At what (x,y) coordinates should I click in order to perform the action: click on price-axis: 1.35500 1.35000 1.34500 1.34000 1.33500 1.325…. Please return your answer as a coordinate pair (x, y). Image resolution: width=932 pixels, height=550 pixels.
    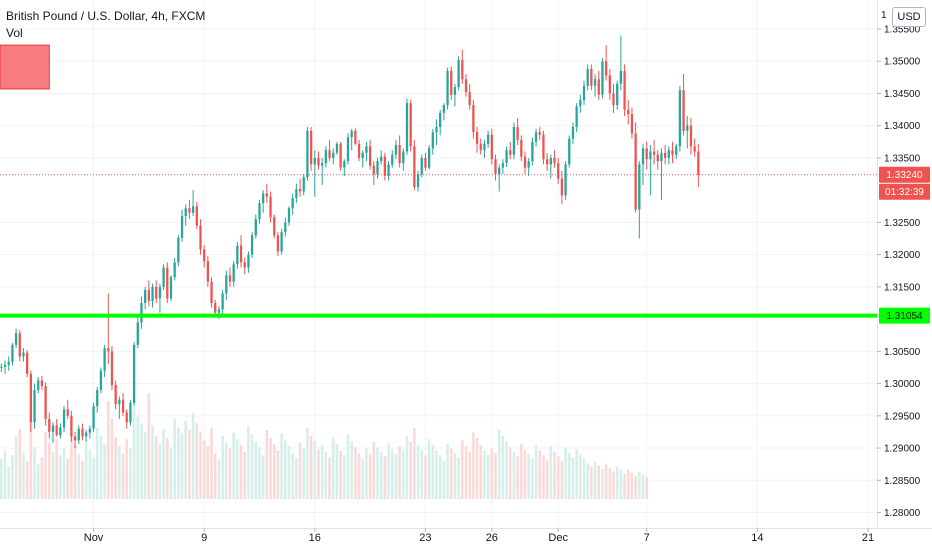
    Looking at the image, I should click on (899, 272).